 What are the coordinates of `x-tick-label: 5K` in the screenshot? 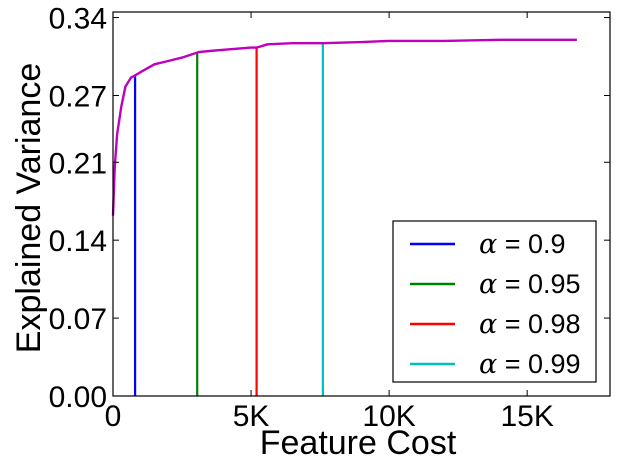 It's located at (251, 416).